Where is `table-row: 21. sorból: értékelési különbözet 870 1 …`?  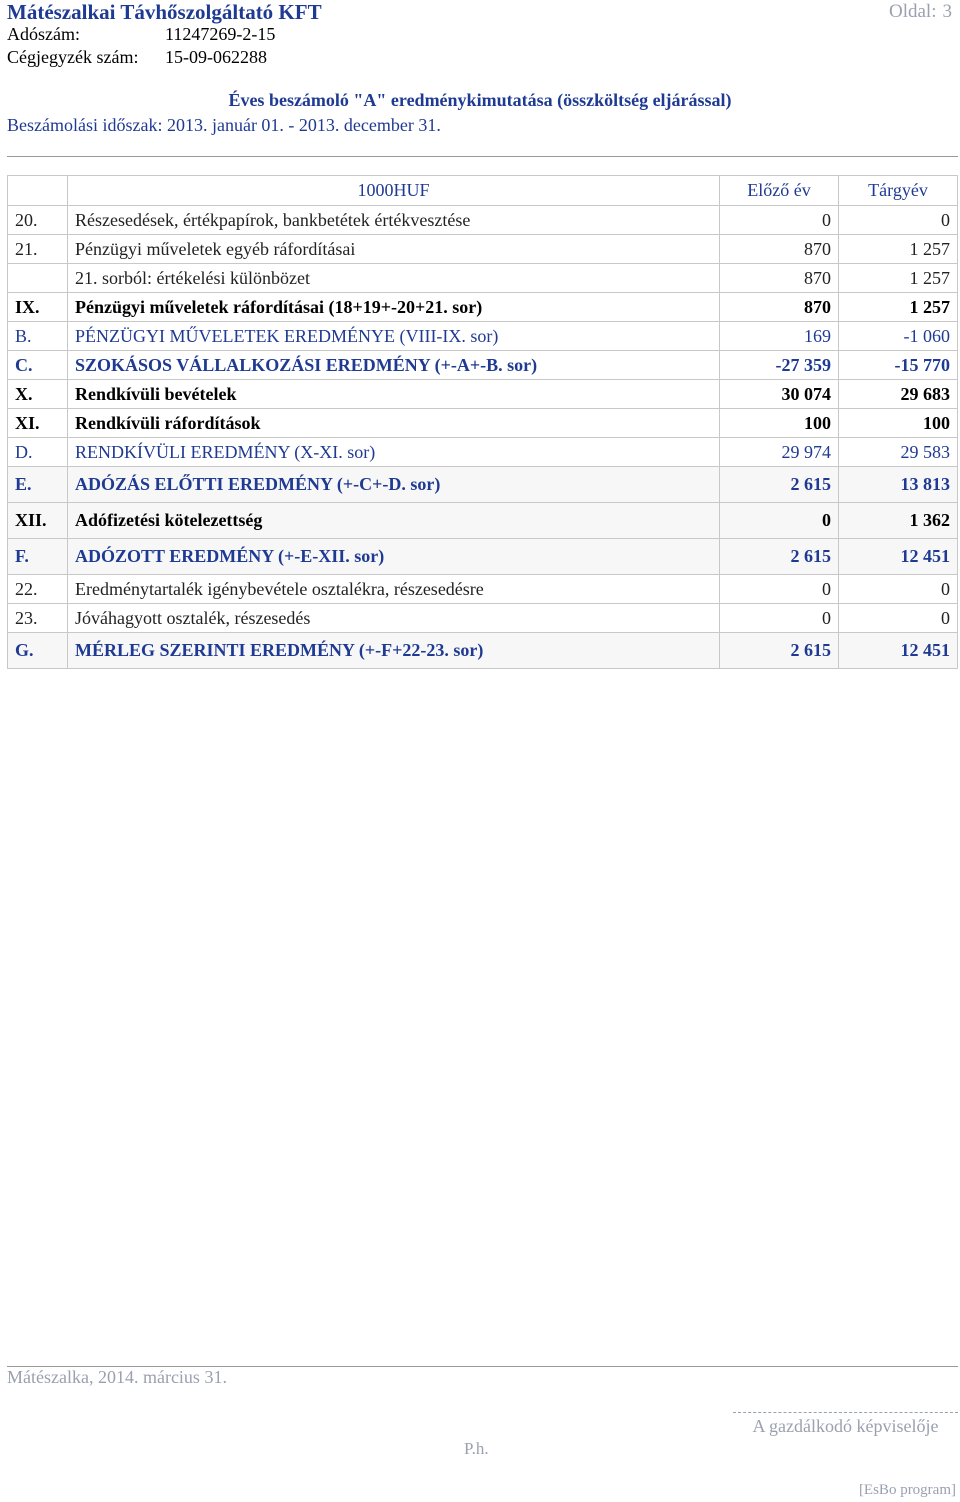
table-row: 21. sorból: értékelési különbözet 870 1 … is located at coordinates (482, 278).